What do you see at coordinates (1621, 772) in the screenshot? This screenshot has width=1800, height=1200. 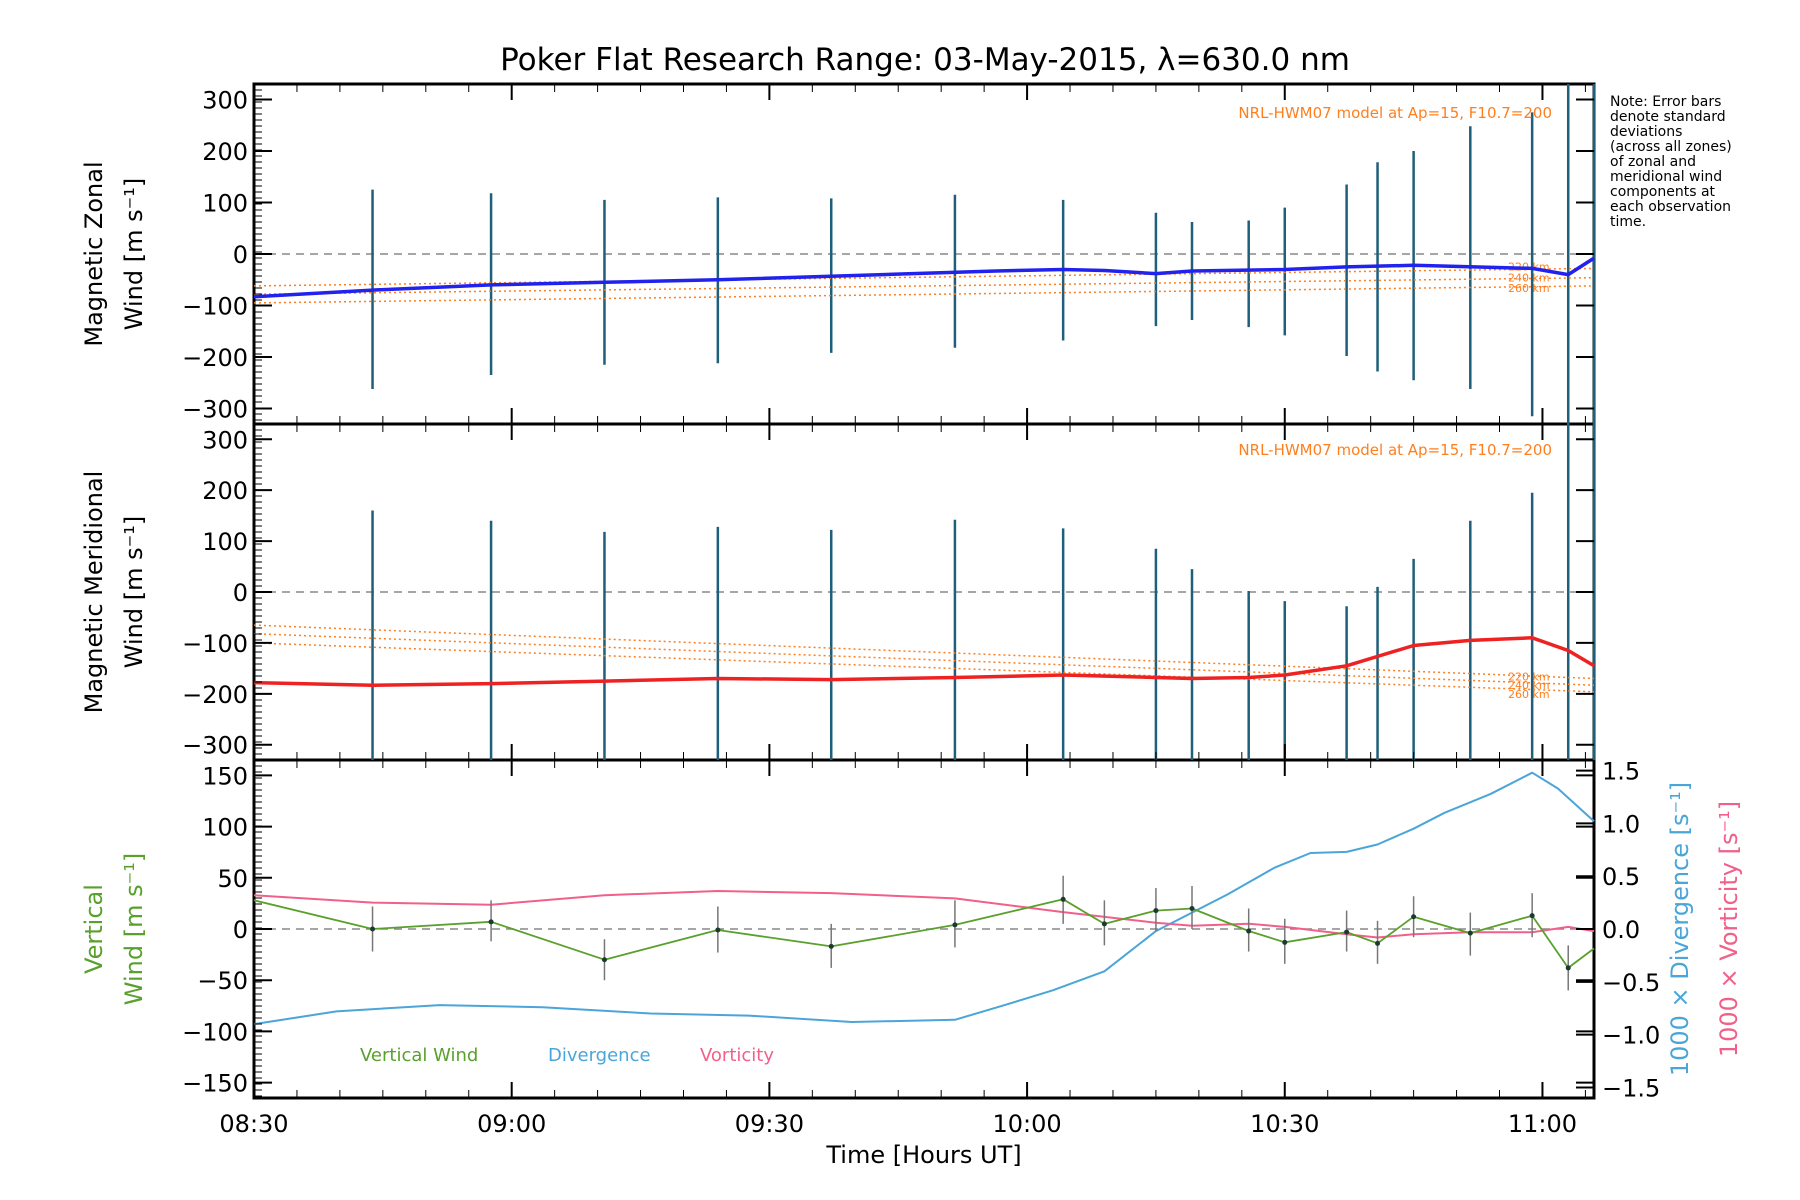 I see `y2-tick-label: 1.5` at bounding box center [1621, 772].